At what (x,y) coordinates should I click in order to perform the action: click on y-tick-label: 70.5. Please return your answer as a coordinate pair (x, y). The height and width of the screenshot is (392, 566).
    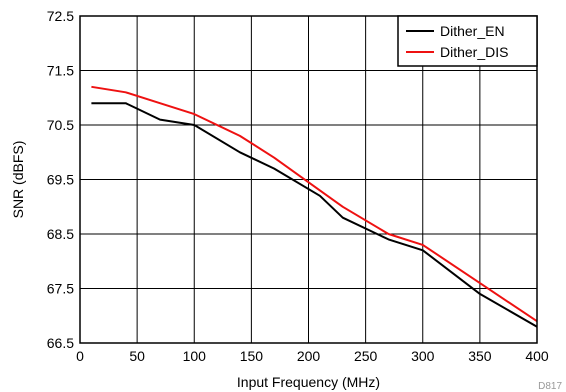
    Looking at the image, I should click on (60, 125).